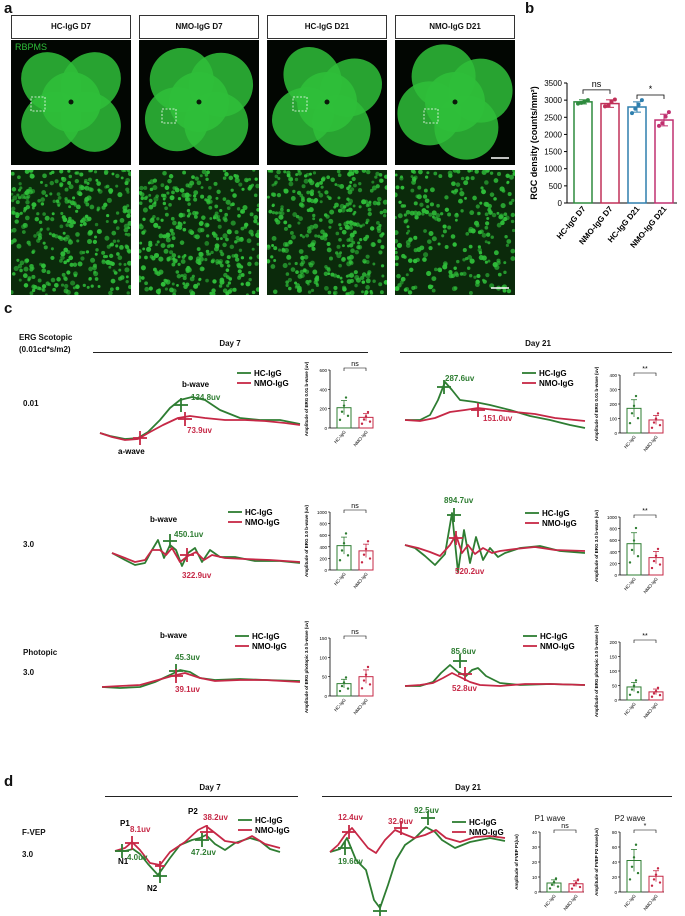 The image size is (685, 916). What do you see at coordinates (306, 540) in the screenshot?
I see `y-axis-label: Amplitude of ERG 3.0 b-wave (uv)` at bounding box center [306, 540].